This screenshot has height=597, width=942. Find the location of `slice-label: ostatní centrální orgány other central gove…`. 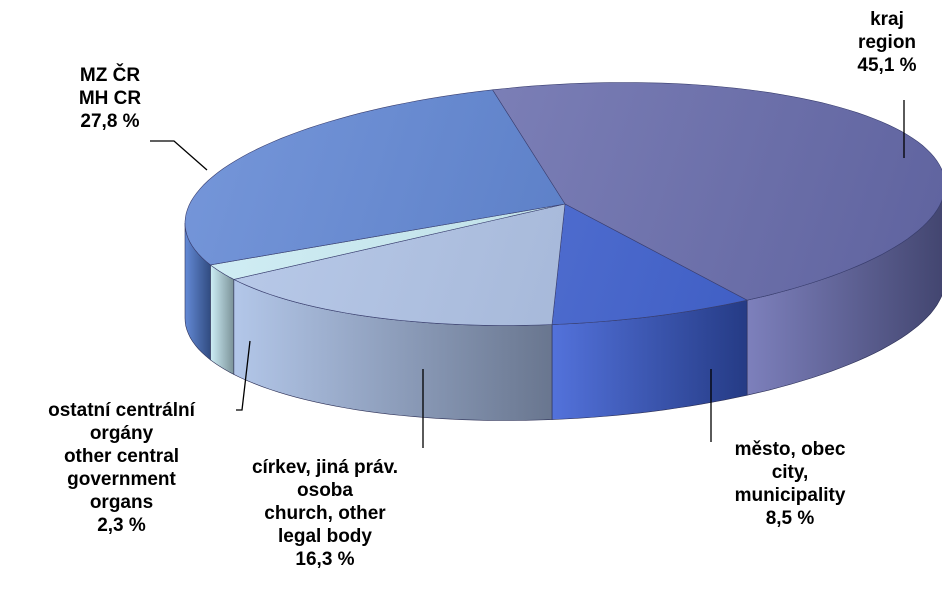

slice-label: ostatní centrální orgány other central gove… is located at coordinates (121, 468).